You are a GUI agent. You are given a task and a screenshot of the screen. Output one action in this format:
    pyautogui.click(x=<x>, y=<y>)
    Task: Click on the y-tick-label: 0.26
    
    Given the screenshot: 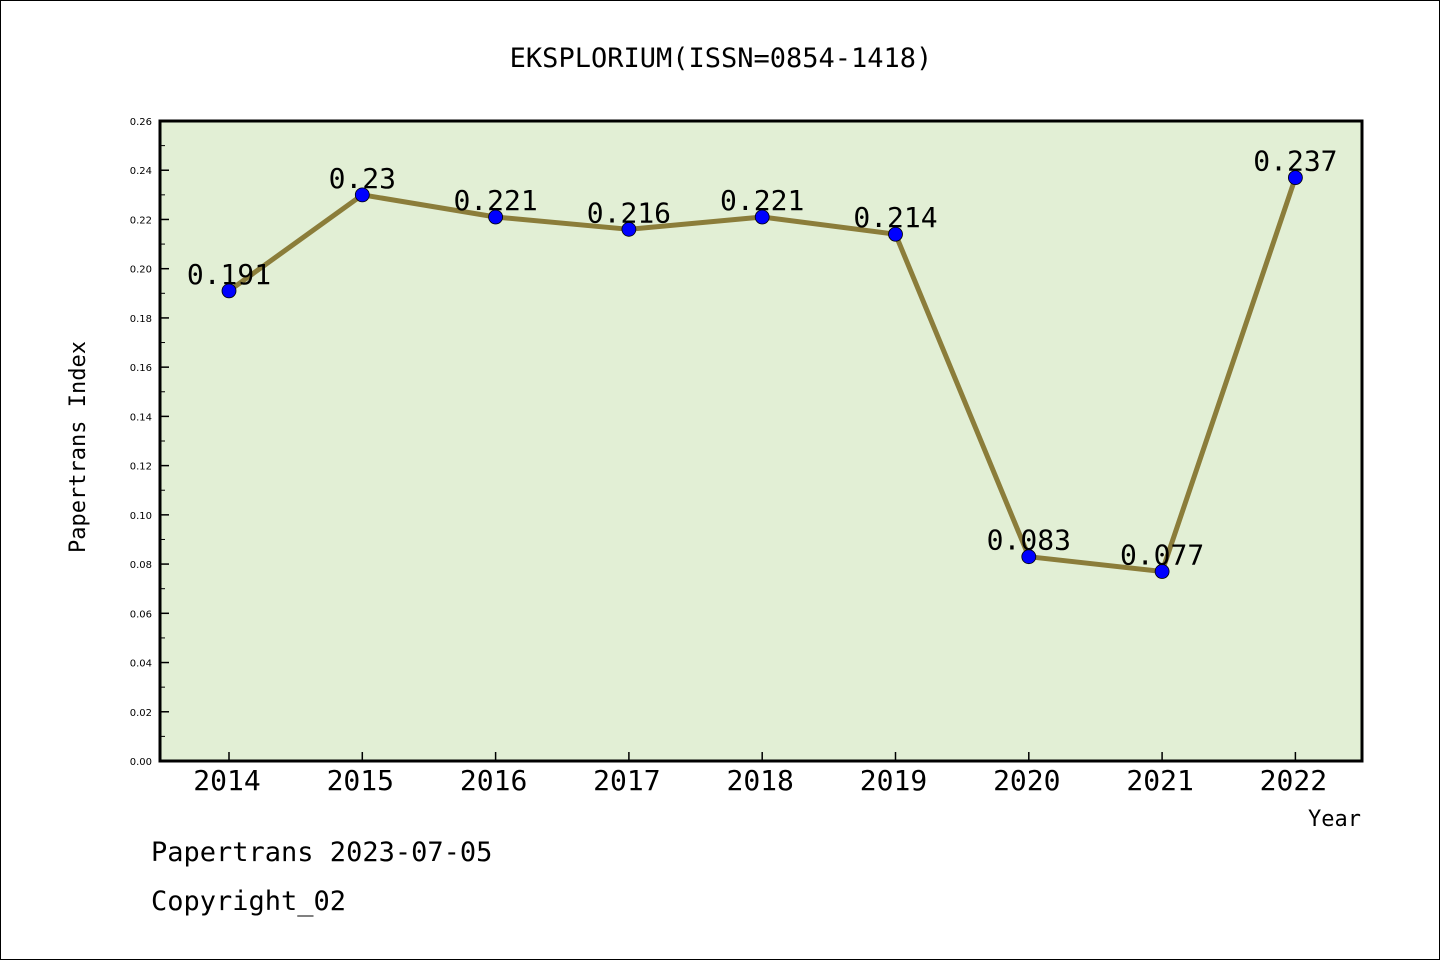 What is the action you would take?
    pyautogui.click(x=141, y=122)
    